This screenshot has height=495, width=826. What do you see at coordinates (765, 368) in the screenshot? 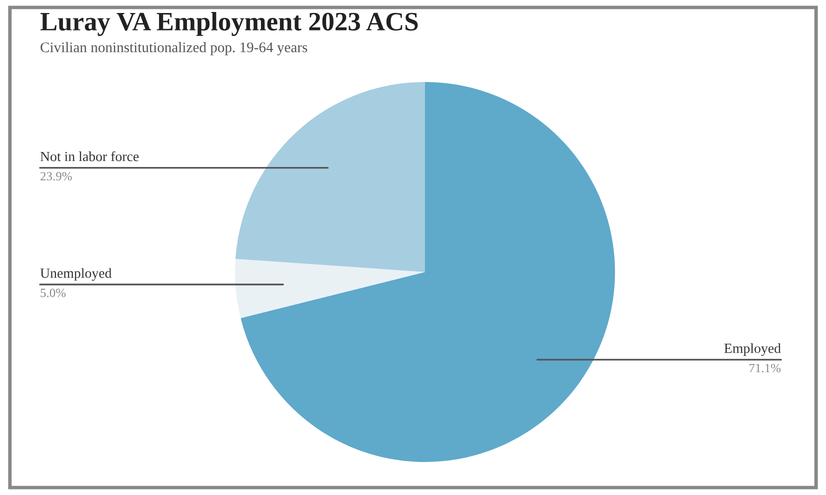
I see `data-label: 71.1%` at bounding box center [765, 368].